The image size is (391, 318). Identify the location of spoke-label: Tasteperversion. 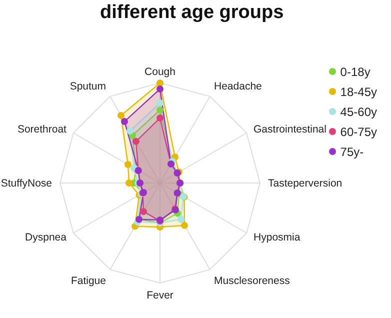
(305, 184).